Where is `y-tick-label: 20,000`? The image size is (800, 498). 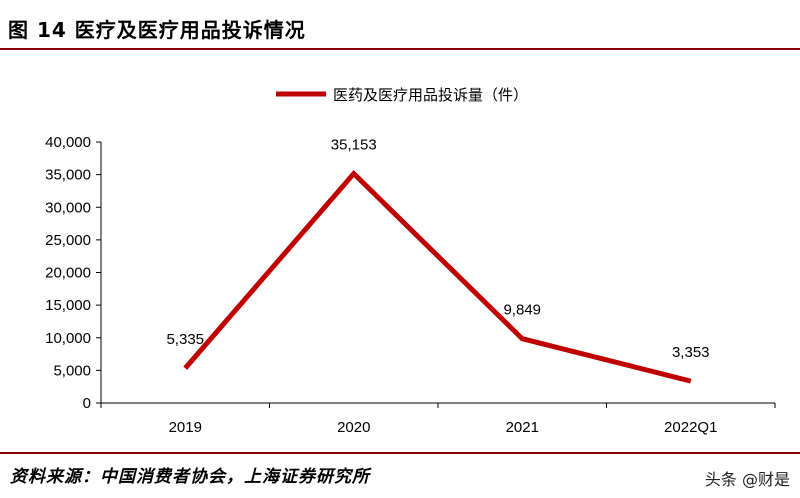 y-tick-label: 20,000 is located at coordinates (68, 273).